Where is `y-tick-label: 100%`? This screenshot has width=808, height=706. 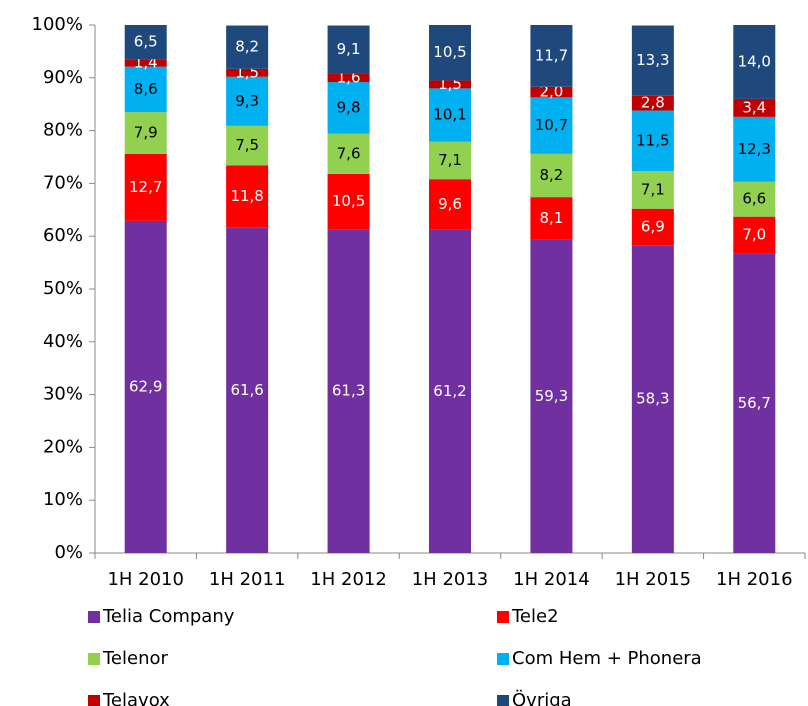
y-tick-label: 100% is located at coordinates (57, 24).